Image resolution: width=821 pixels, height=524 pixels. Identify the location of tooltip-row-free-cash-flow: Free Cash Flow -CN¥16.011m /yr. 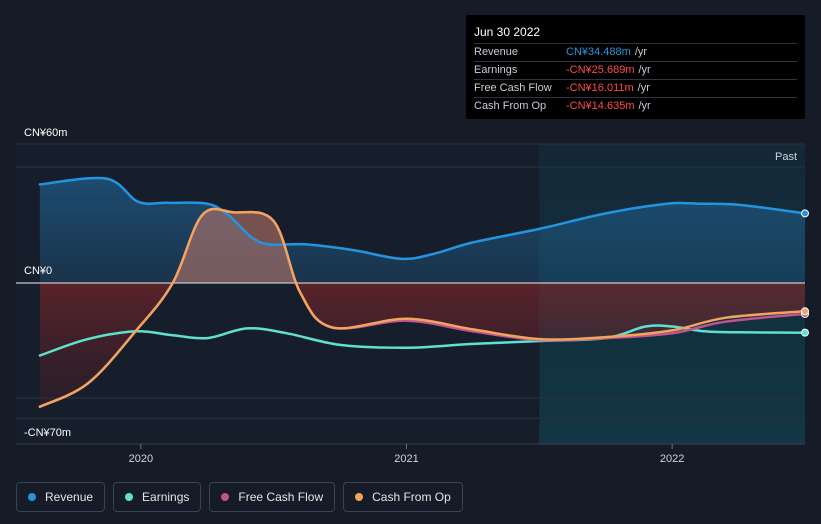
(635, 88).